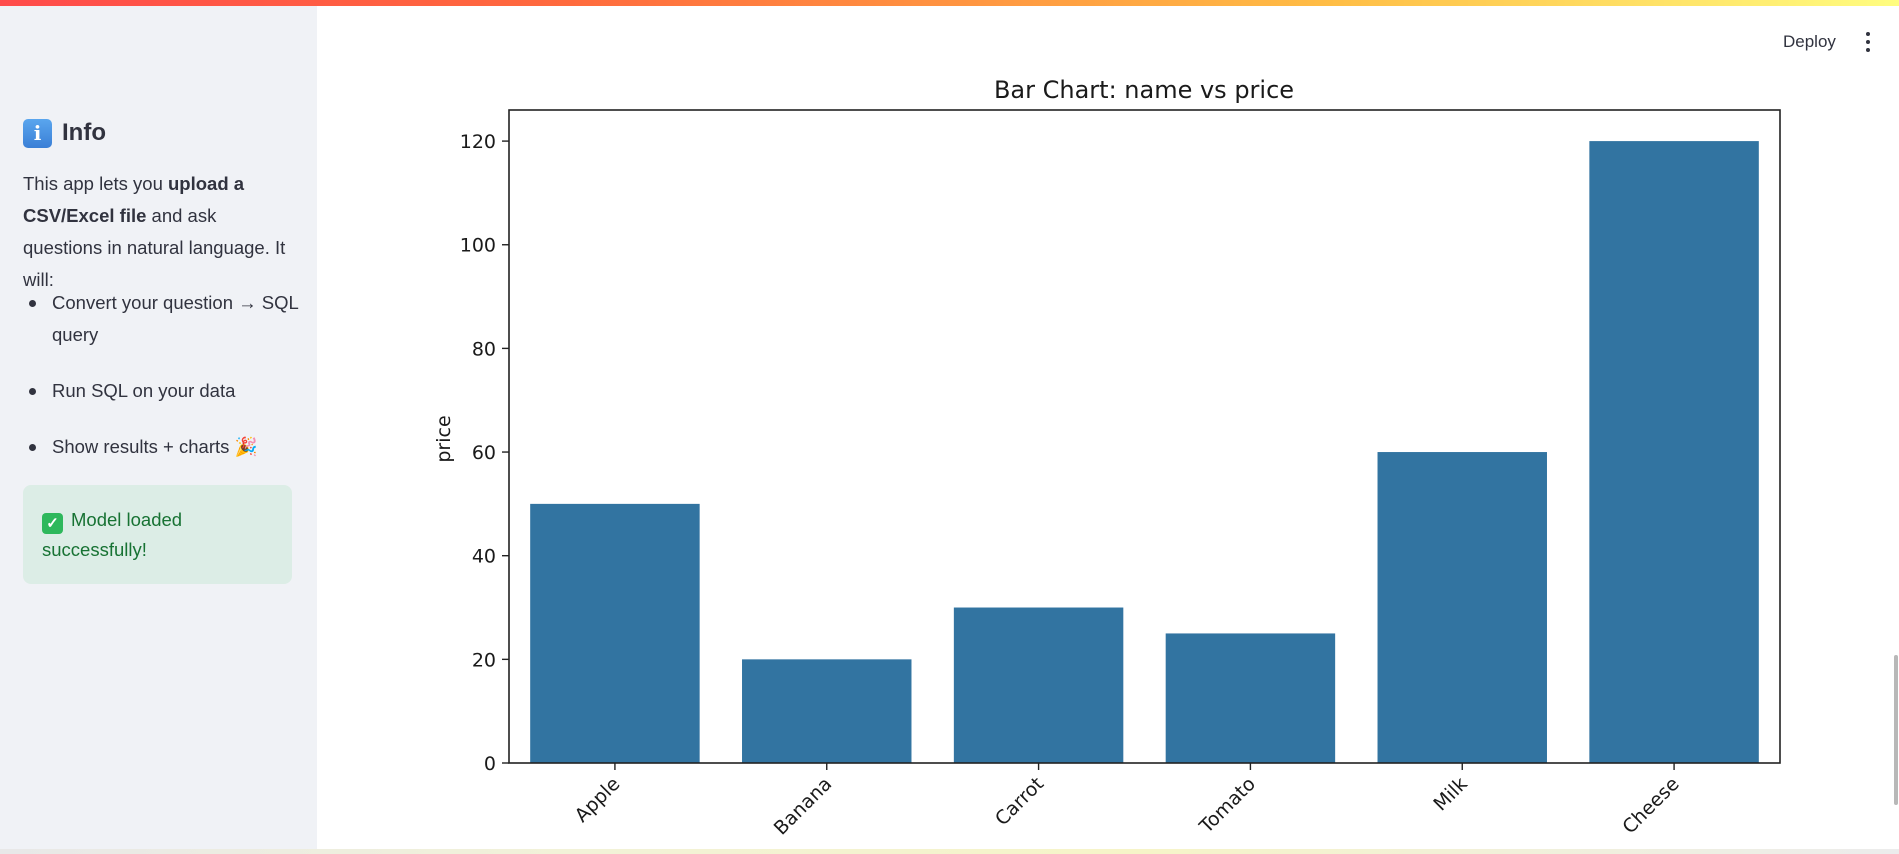 This screenshot has width=1899, height=854. Describe the element at coordinates (484, 660) in the screenshot. I see `y-tick-label: 20` at that location.